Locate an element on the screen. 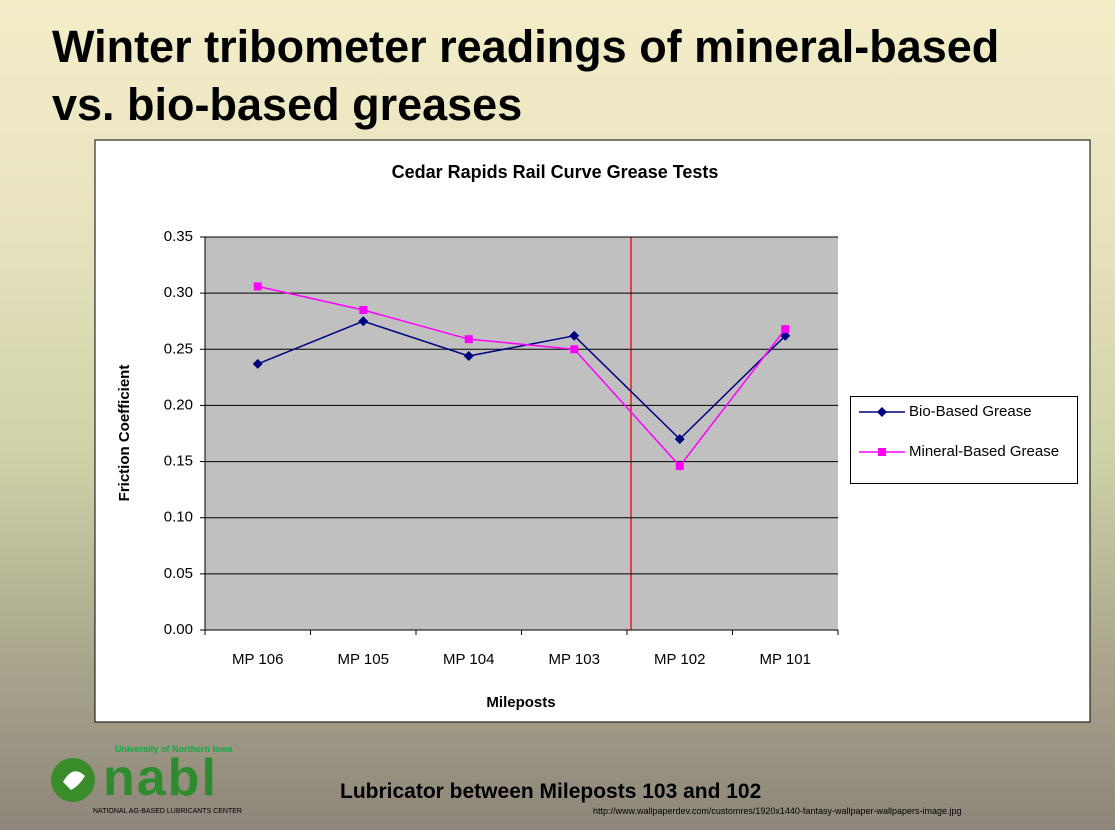  chart-title: Cedar Rapids Rail Curve Grease Tests is located at coordinates (555, 172).